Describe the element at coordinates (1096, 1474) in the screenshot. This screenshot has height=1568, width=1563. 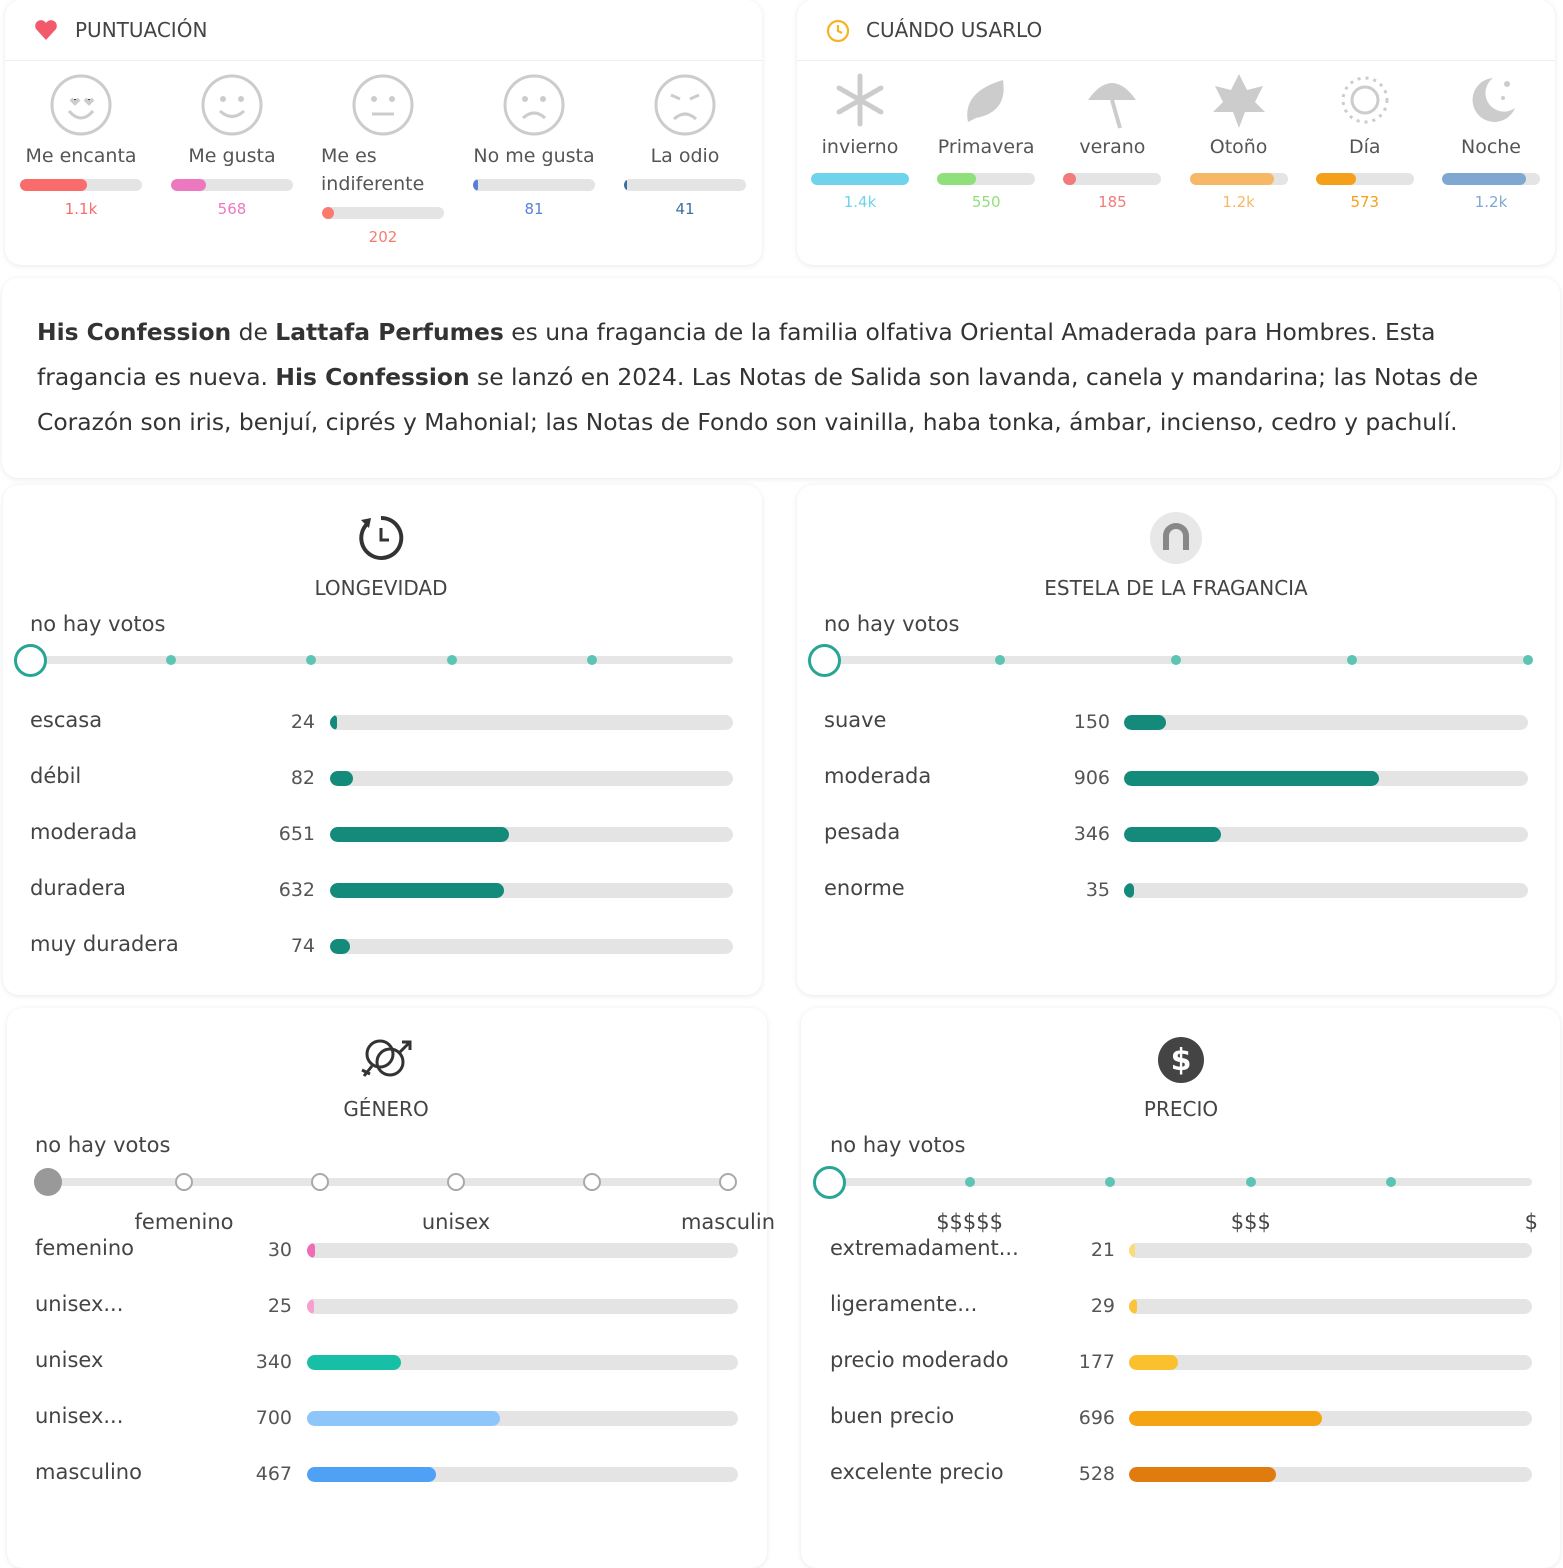
I see `row-count: 528` at that location.